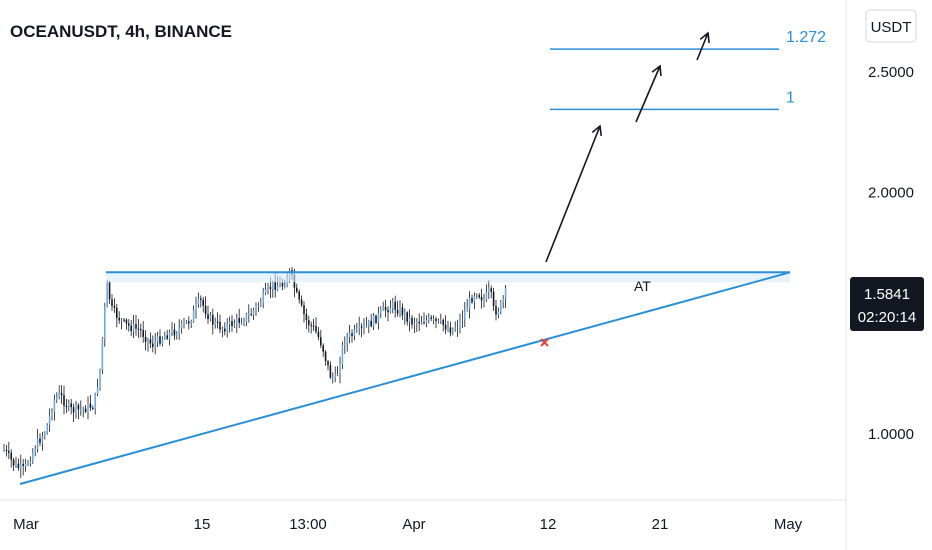  I want to click on last-price-value: 1.5841, so click(887, 294).